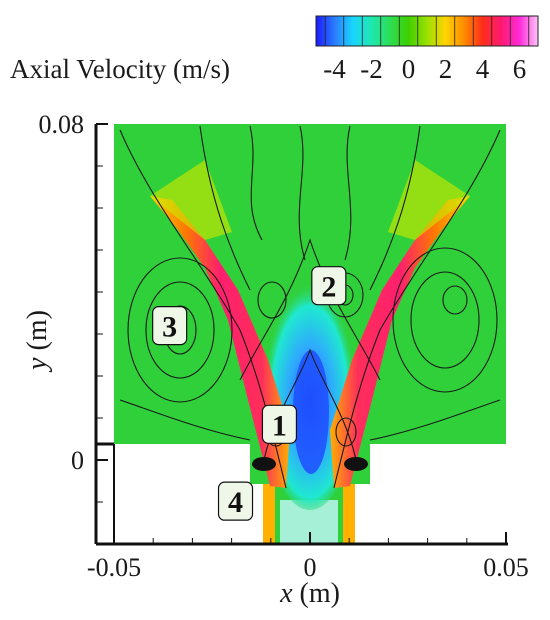 The width and height of the screenshot is (550, 620). Describe the element at coordinates (371, 69) in the screenshot. I see `colorbar-tick-label: -2` at that location.